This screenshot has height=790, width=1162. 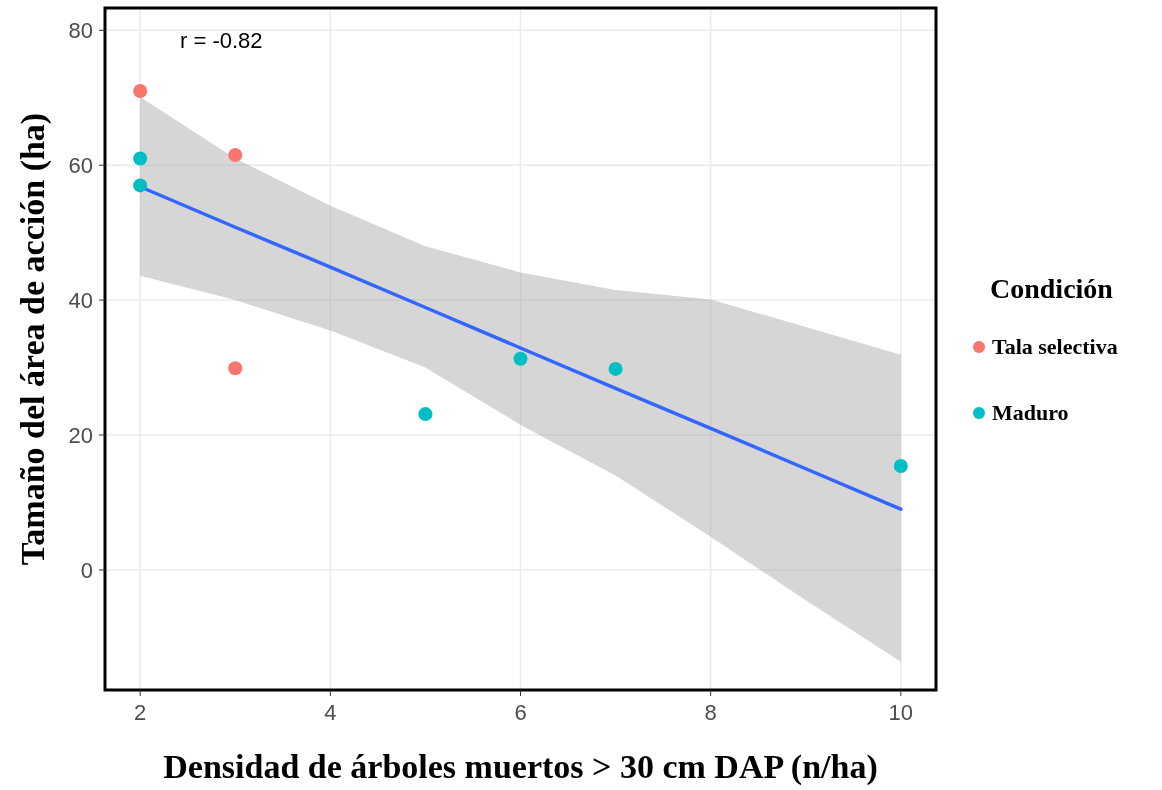 What do you see at coordinates (520, 712) in the screenshot?
I see `x-tick-label: 6` at bounding box center [520, 712].